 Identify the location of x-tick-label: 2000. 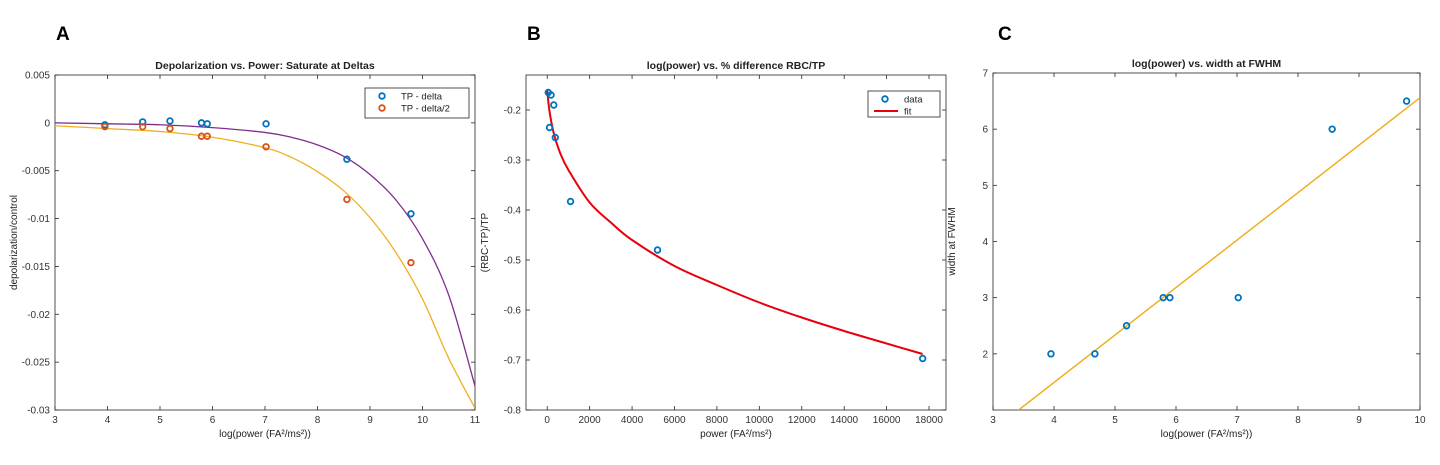
(590, 420).